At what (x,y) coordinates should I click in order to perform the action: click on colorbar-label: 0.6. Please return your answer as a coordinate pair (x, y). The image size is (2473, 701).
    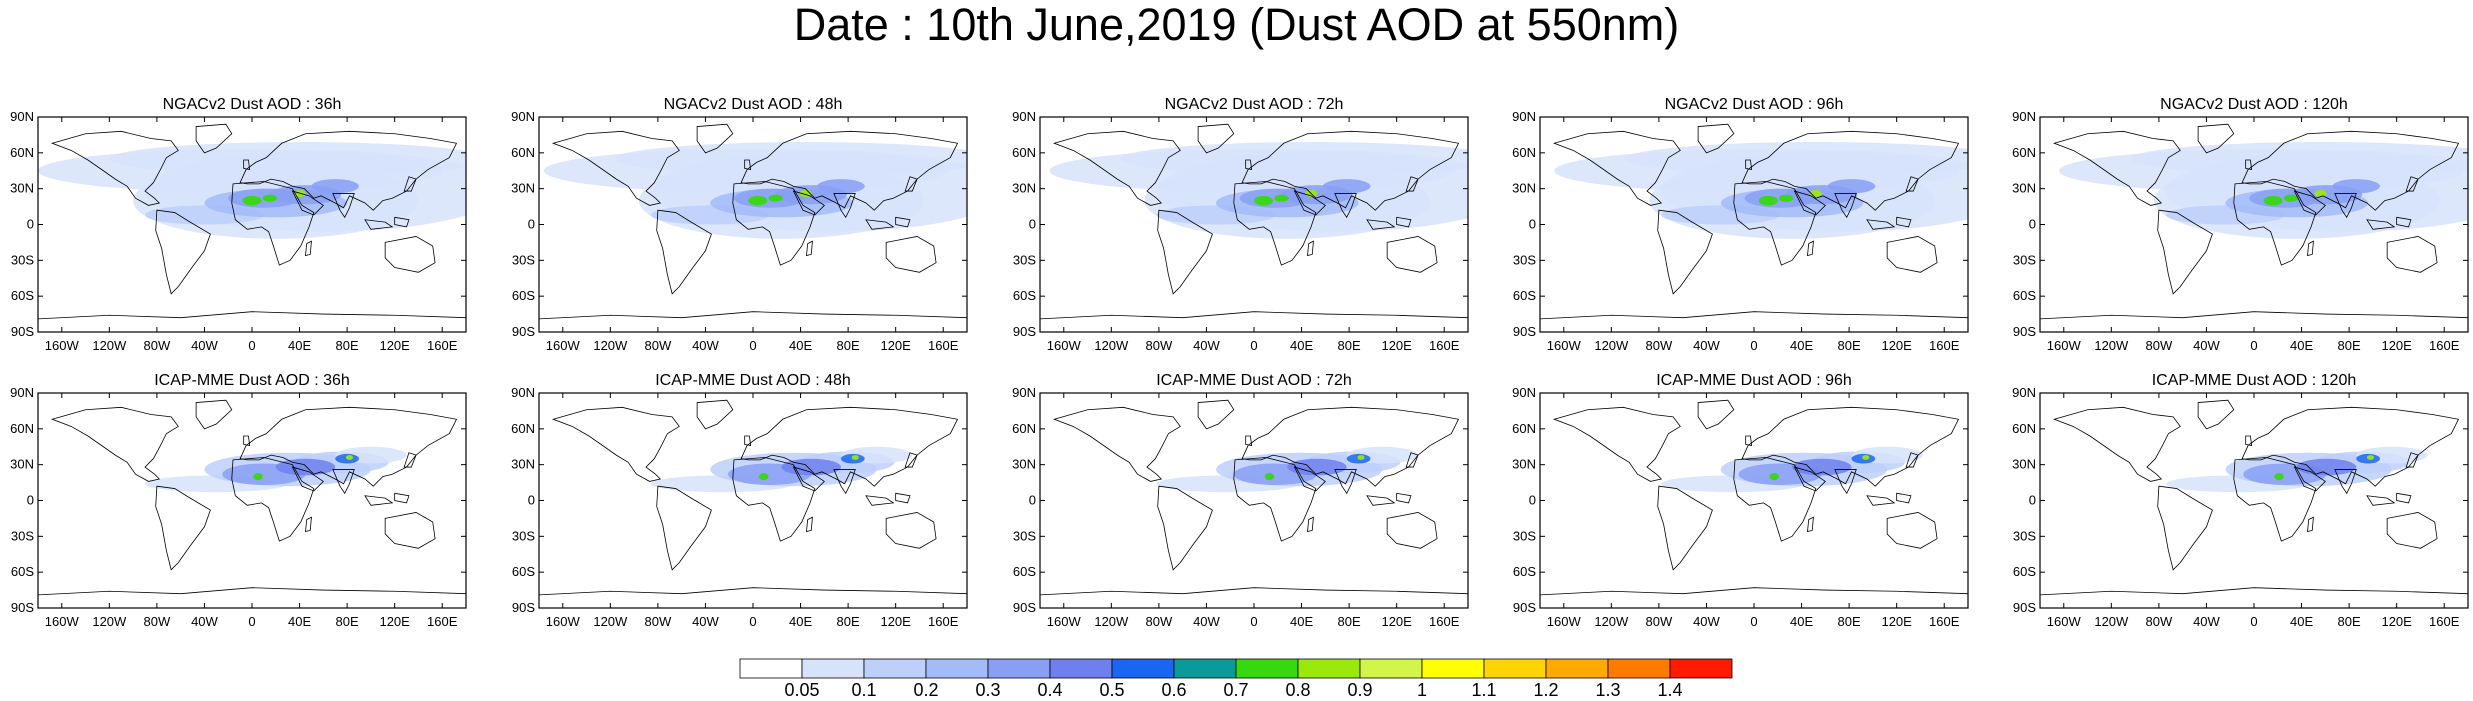
    Looking at the image, I should click on (1173, 690).